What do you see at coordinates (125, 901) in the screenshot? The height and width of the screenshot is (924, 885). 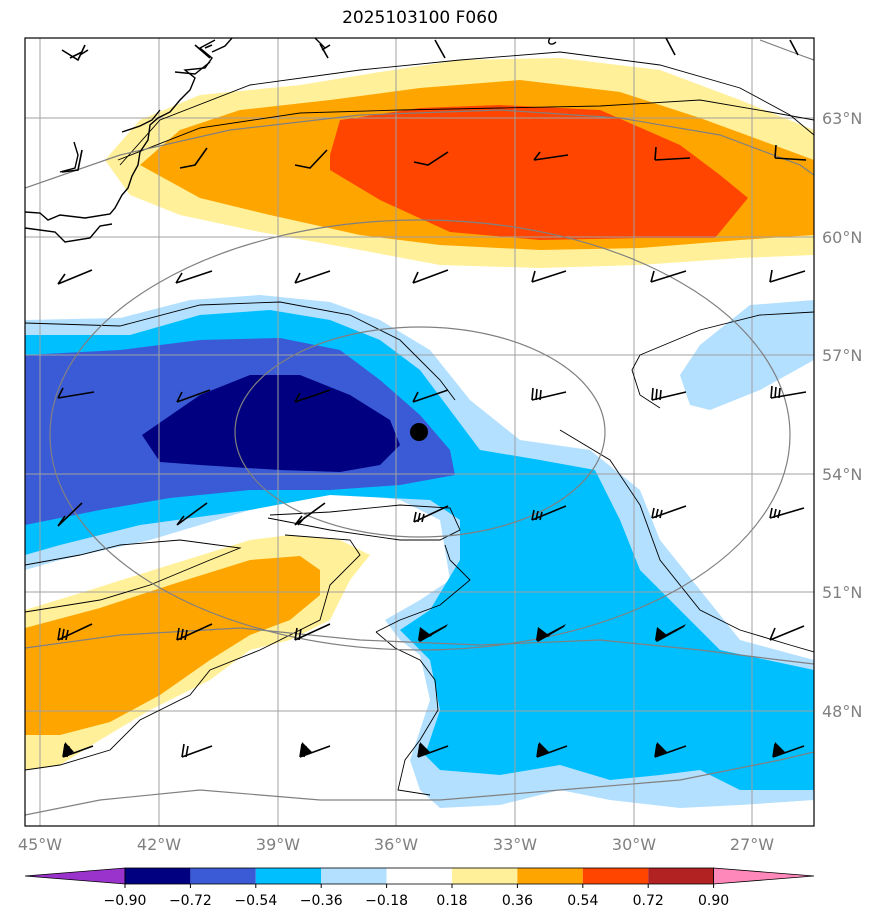 I see `colorbar-tick-label: −0.90` at bounding box center [125, 901].